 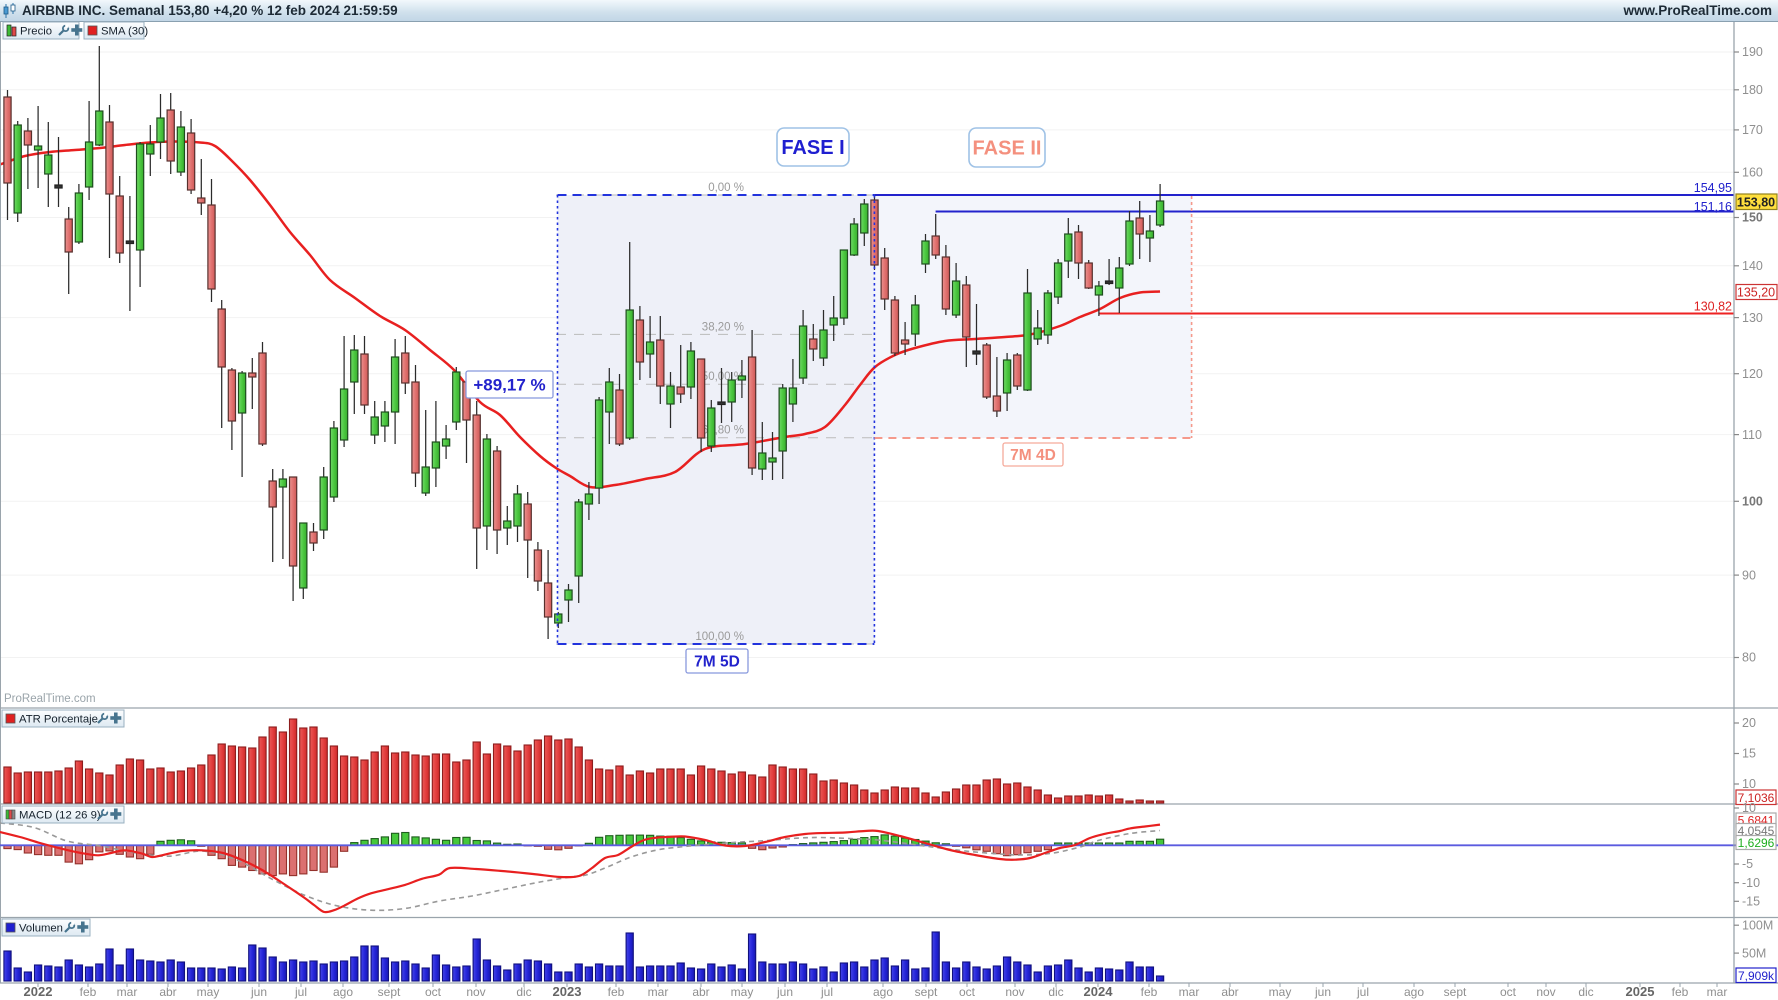 What do you see at coordinates (1640, 991) in the screenshot?
I see `svg-text: 2025` at bounding box center [1640, 991].